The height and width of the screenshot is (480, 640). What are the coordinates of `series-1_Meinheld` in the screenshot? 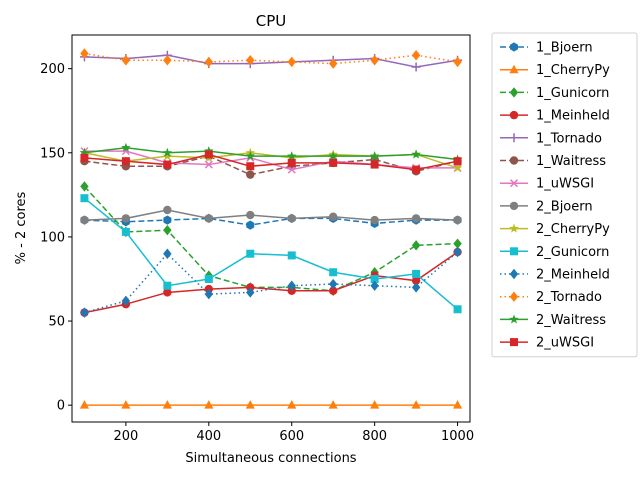 It's located at (271, 282).